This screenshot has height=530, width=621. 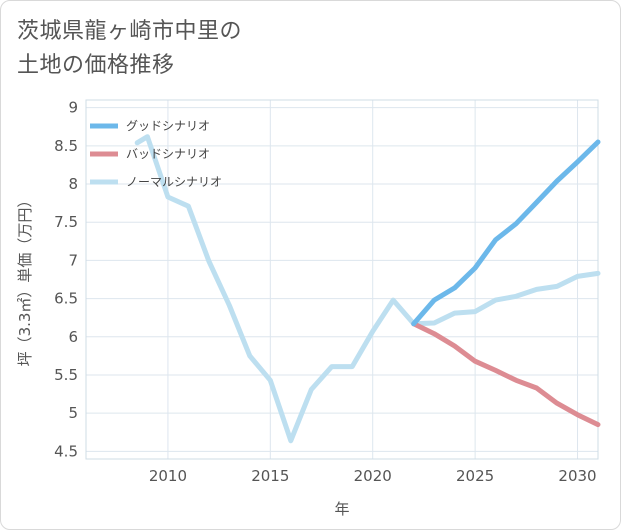 I want to click on x-tick-label: 2010, so click(x=168, y=476).